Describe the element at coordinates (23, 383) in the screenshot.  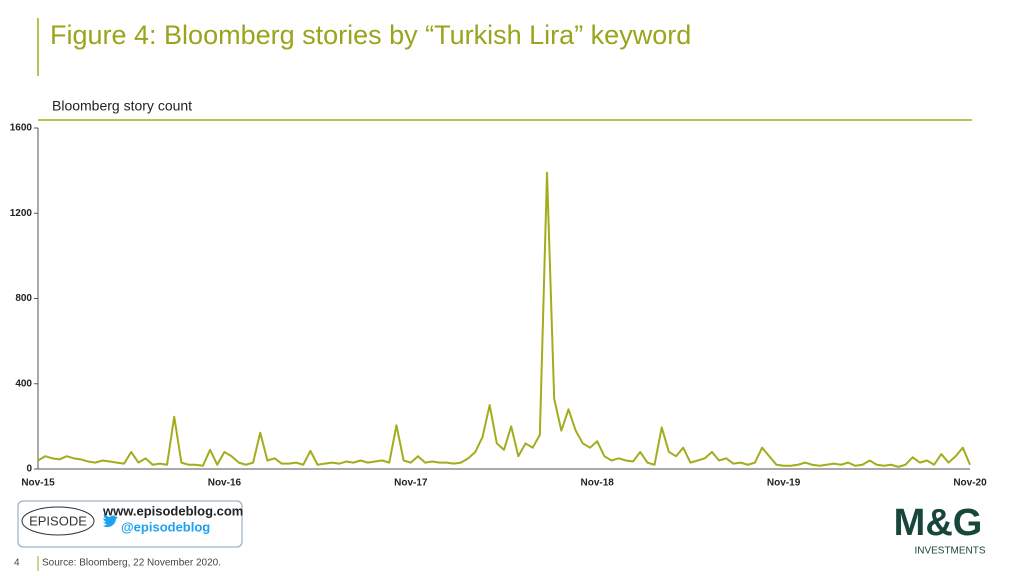
I see `y-tick-label: 400` at that location.